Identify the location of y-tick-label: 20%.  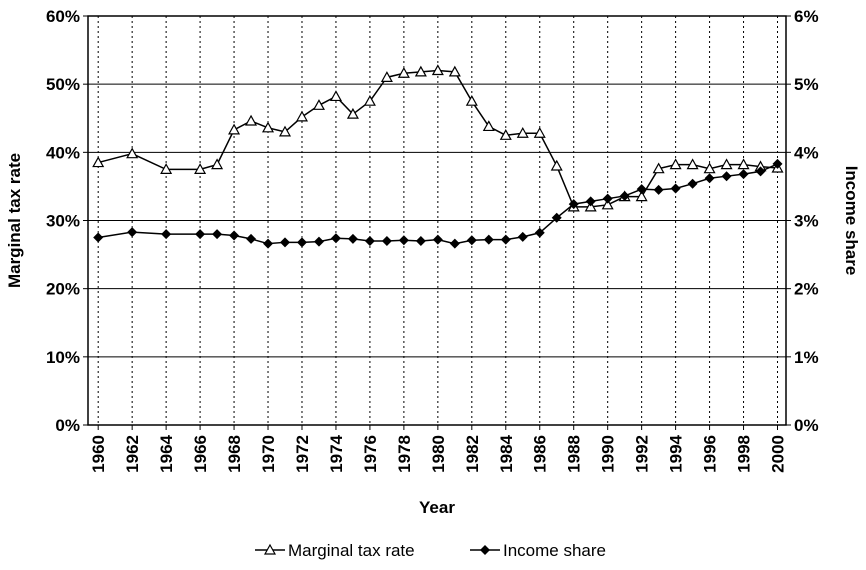
(63, 289).